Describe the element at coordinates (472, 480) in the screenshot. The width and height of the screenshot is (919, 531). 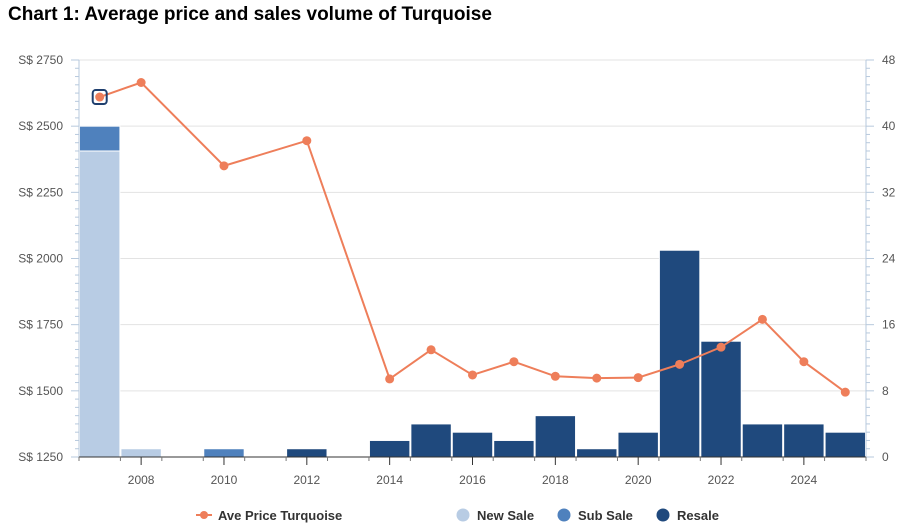
I see `x-tick-label: 2016` at that location.